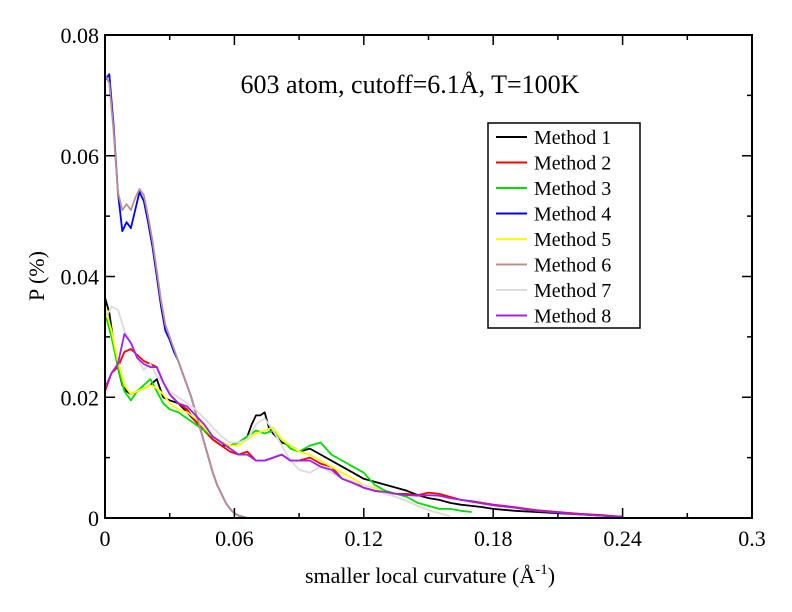 The height and width of the screenshot is (612, 792). I want to click on y-tick-label: 0.04, so click(80, 277).